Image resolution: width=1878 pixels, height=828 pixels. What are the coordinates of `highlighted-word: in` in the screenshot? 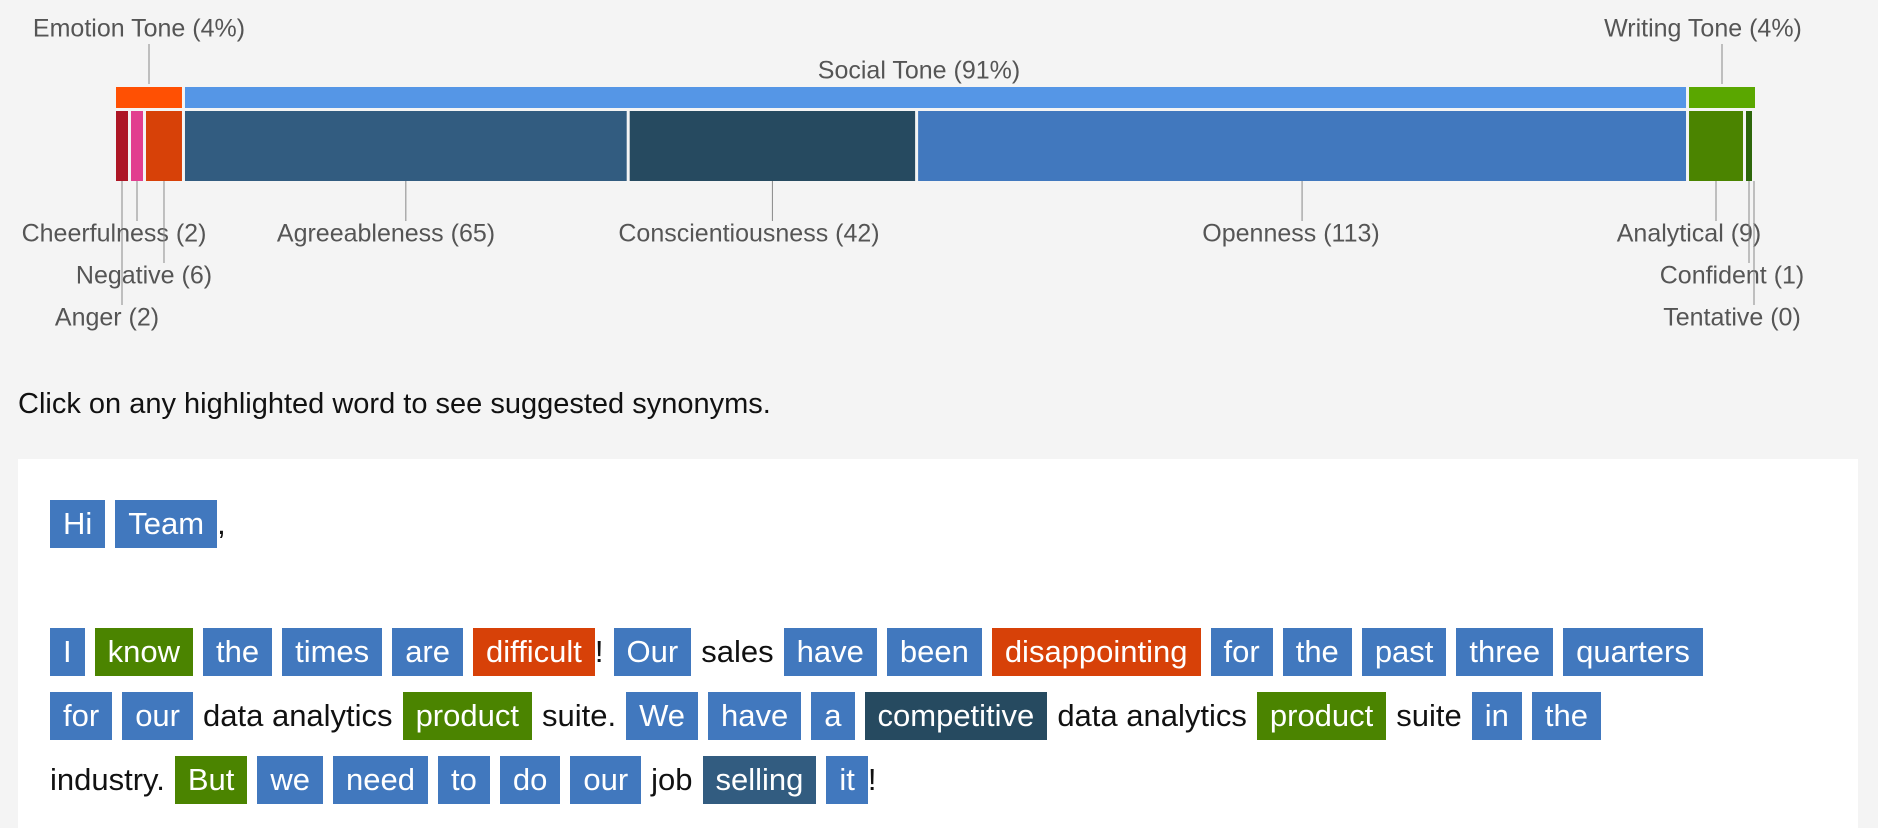 It's located at (1496, 716).